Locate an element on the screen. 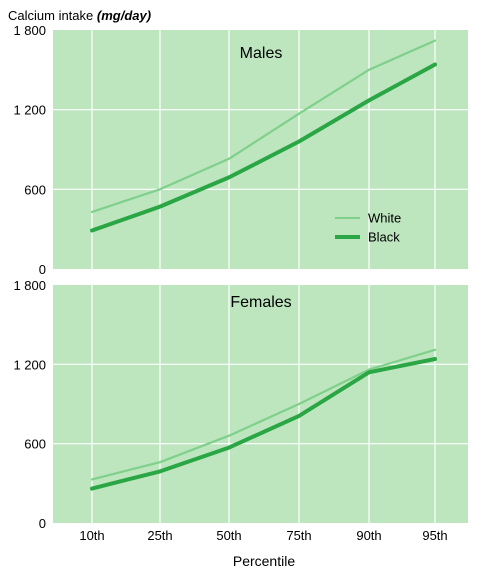 The image size is (478, 572). y-axis-unit: (mg/day) is located at coordinates (124, 15).